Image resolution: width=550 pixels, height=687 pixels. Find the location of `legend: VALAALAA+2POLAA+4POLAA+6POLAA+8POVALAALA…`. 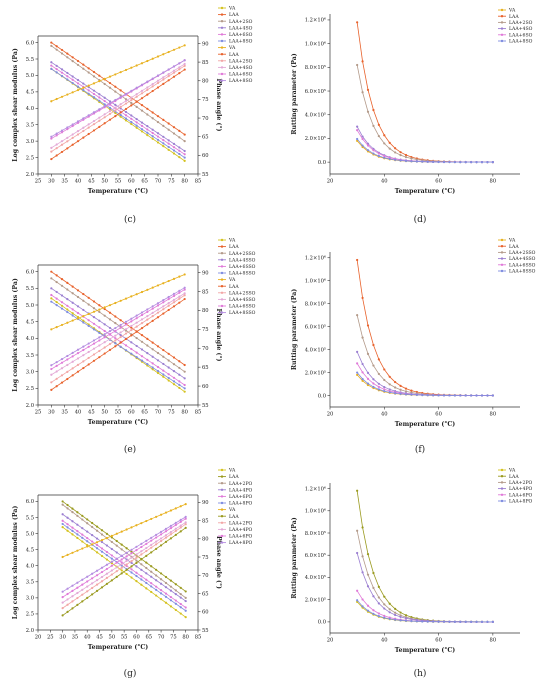

legend: VALAALAA+2POLAA+4POLAA+6POLAA+8POVALAALA… is located at coordinates (235, 507).